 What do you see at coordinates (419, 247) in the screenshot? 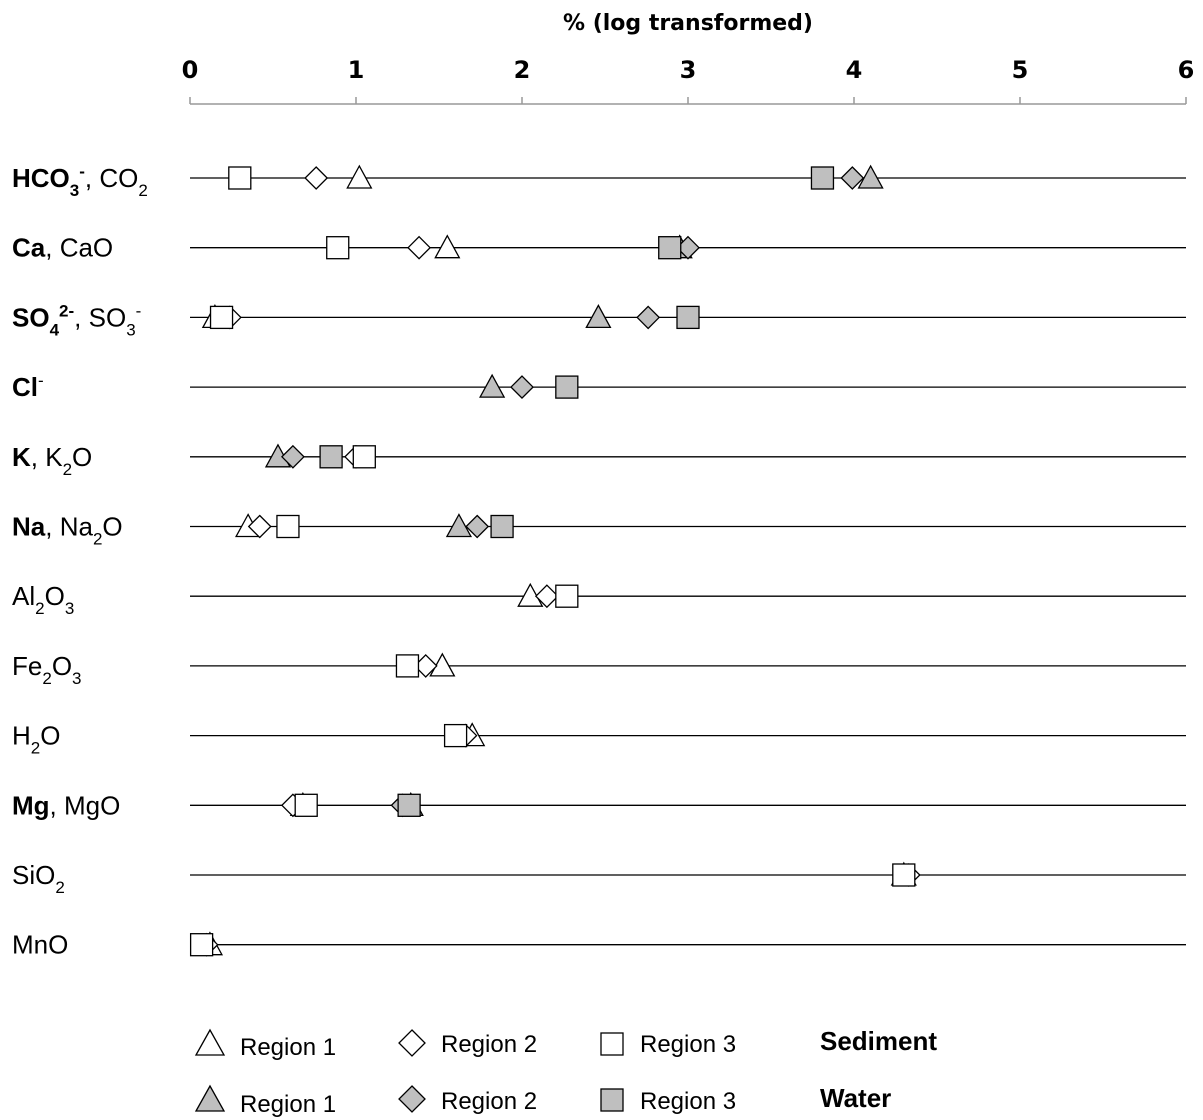
I see `point-sediment-region-2-ca` at bounding box center [419, 247].